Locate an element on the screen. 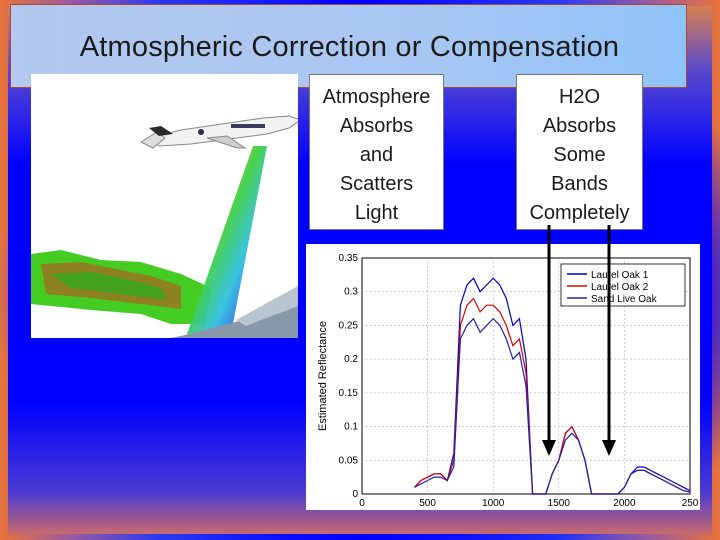 This screenshot has width=720, height=540. y-tick-label: 0.2 is located at coordinates (351, 359).